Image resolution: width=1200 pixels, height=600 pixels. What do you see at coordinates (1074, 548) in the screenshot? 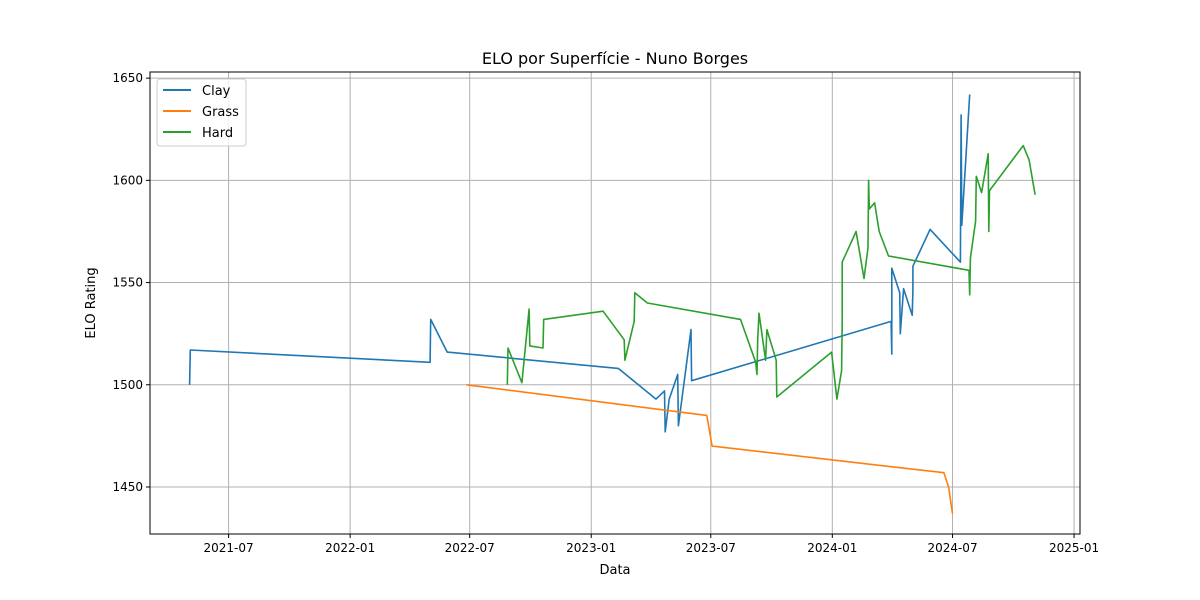
I see `x-tick-label: 2025-01` at bounding box center [1074, 548].